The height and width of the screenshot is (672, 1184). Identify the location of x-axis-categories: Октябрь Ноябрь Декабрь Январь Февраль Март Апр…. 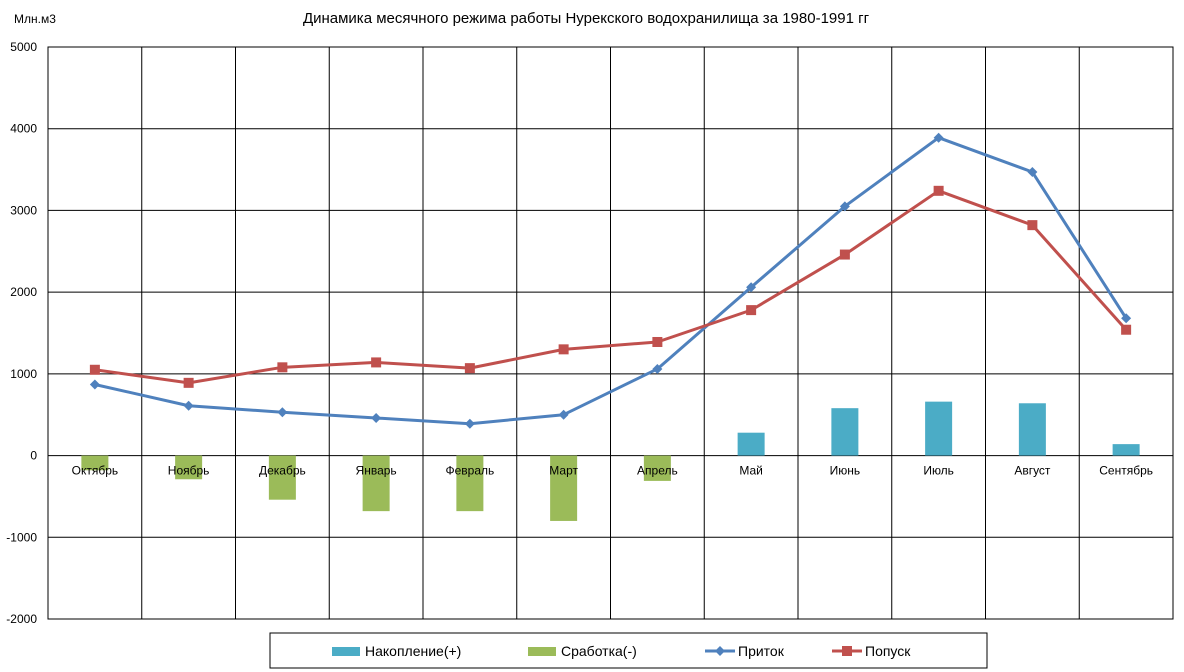
(612, 471).